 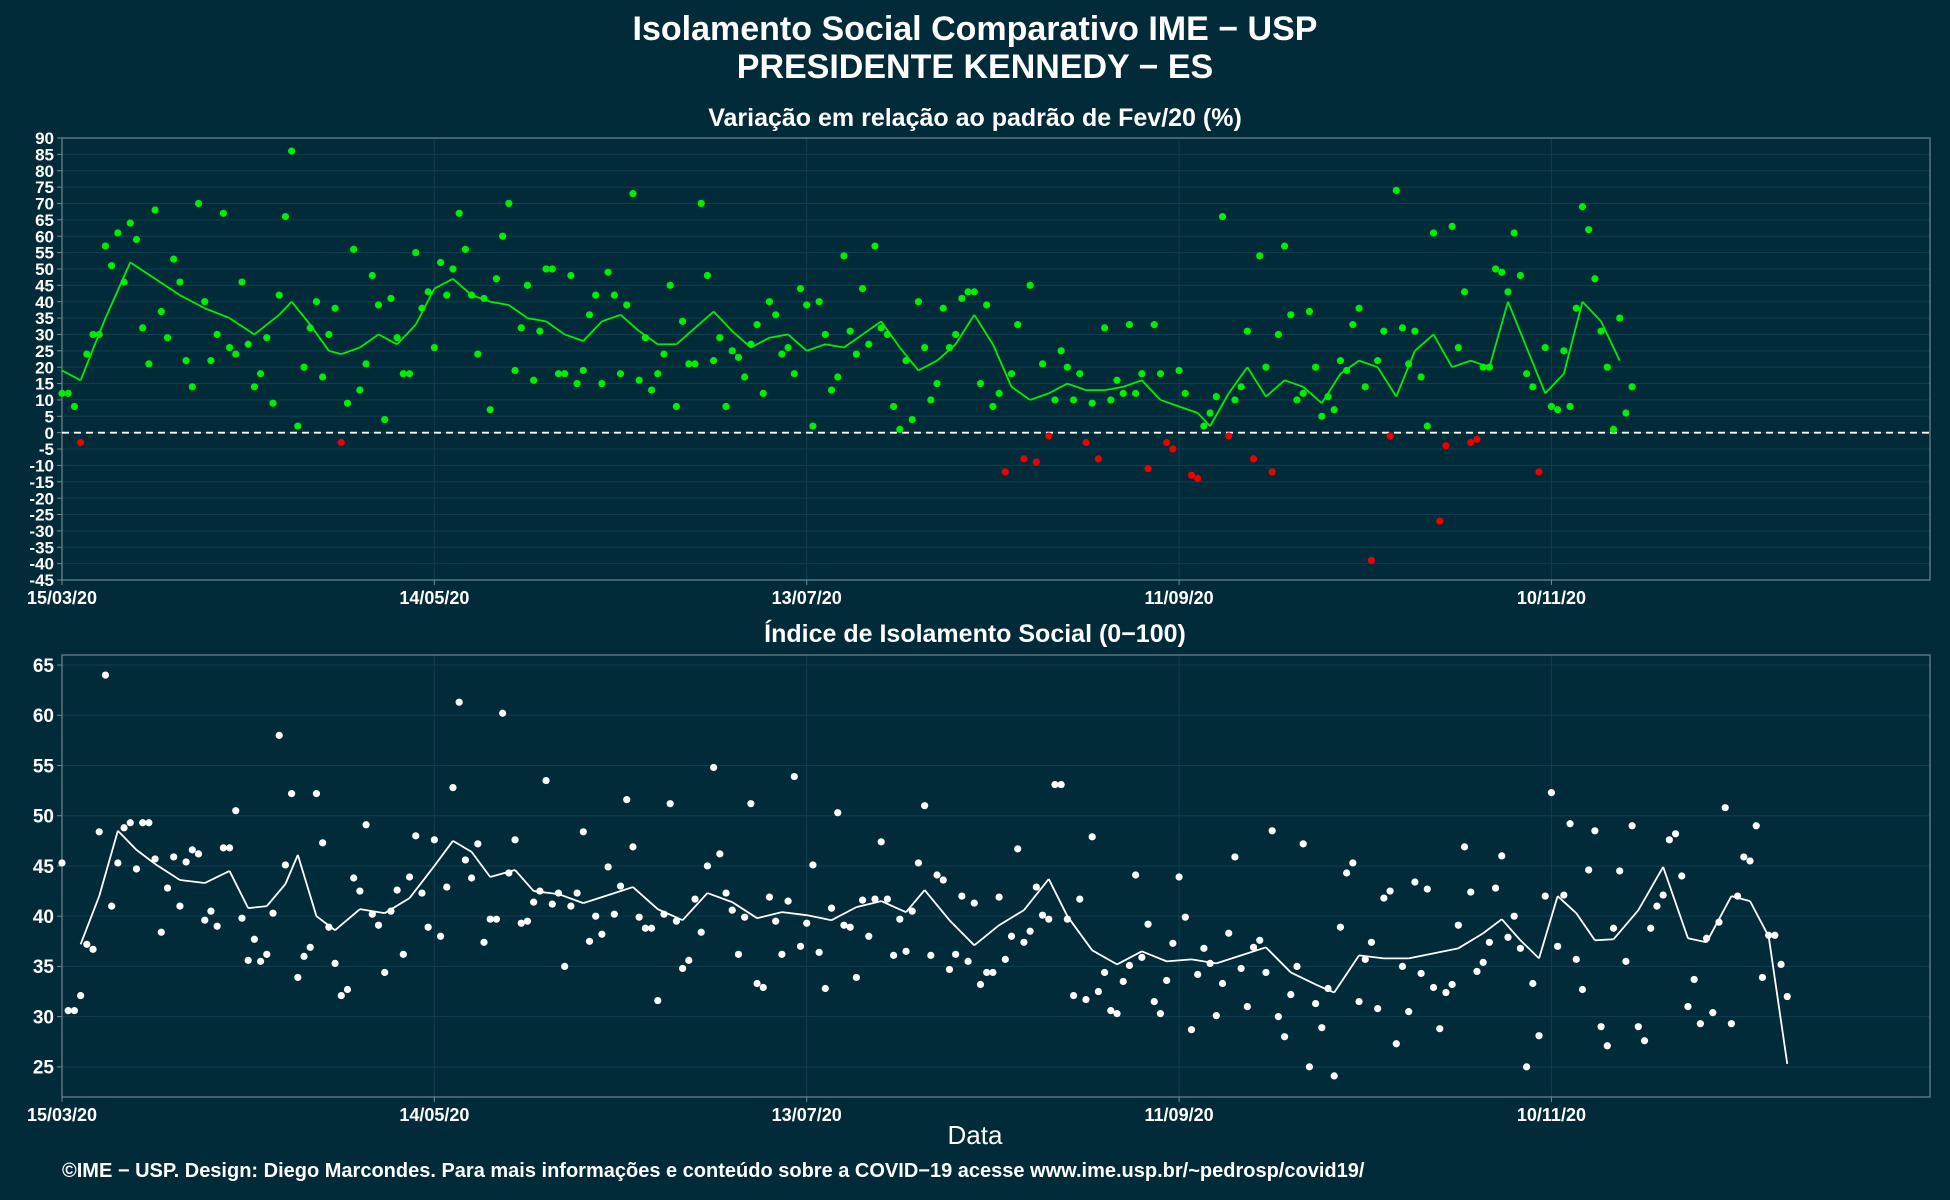 I want to click on y-tick-label: 30, so click(x=44, y=335).